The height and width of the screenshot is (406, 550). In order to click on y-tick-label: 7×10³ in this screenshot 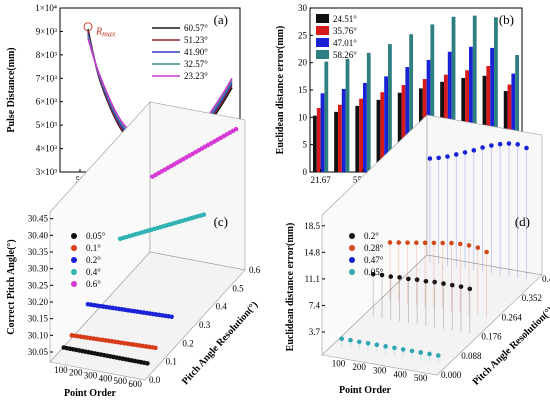, I will do `click(47, 78)`.